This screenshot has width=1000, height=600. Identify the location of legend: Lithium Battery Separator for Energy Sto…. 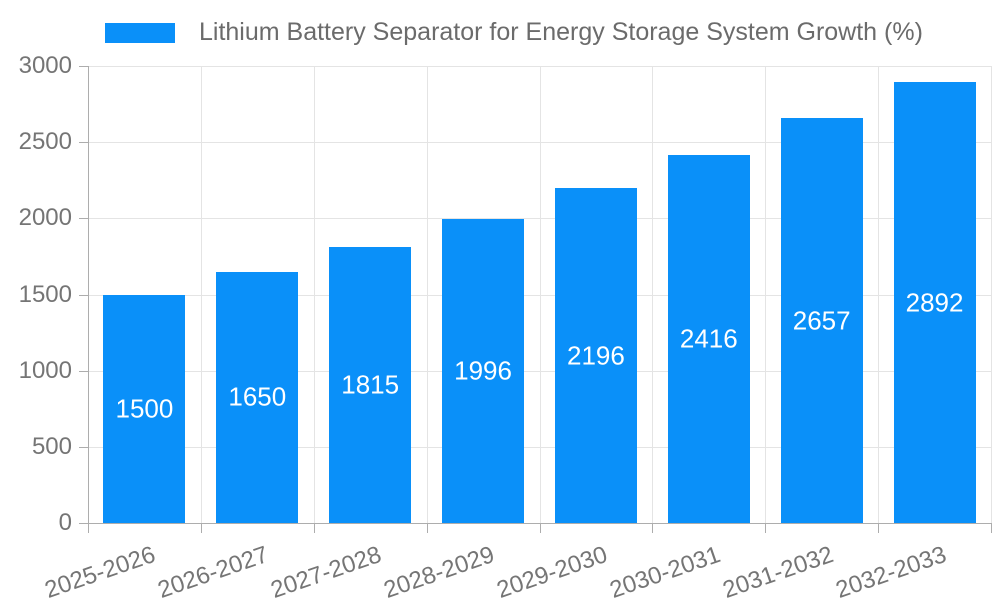
(514, 32).